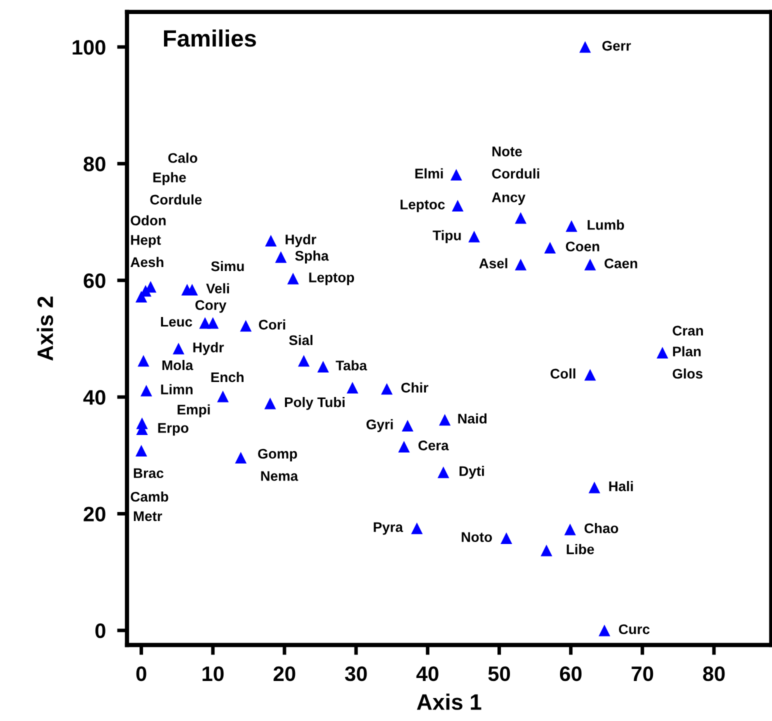 This screenshot has height=721, width=772. What do you see at coordinates (427, 674) in the screenshot?
I see `x-tick-label: 40` at bounding box center [427, 674].